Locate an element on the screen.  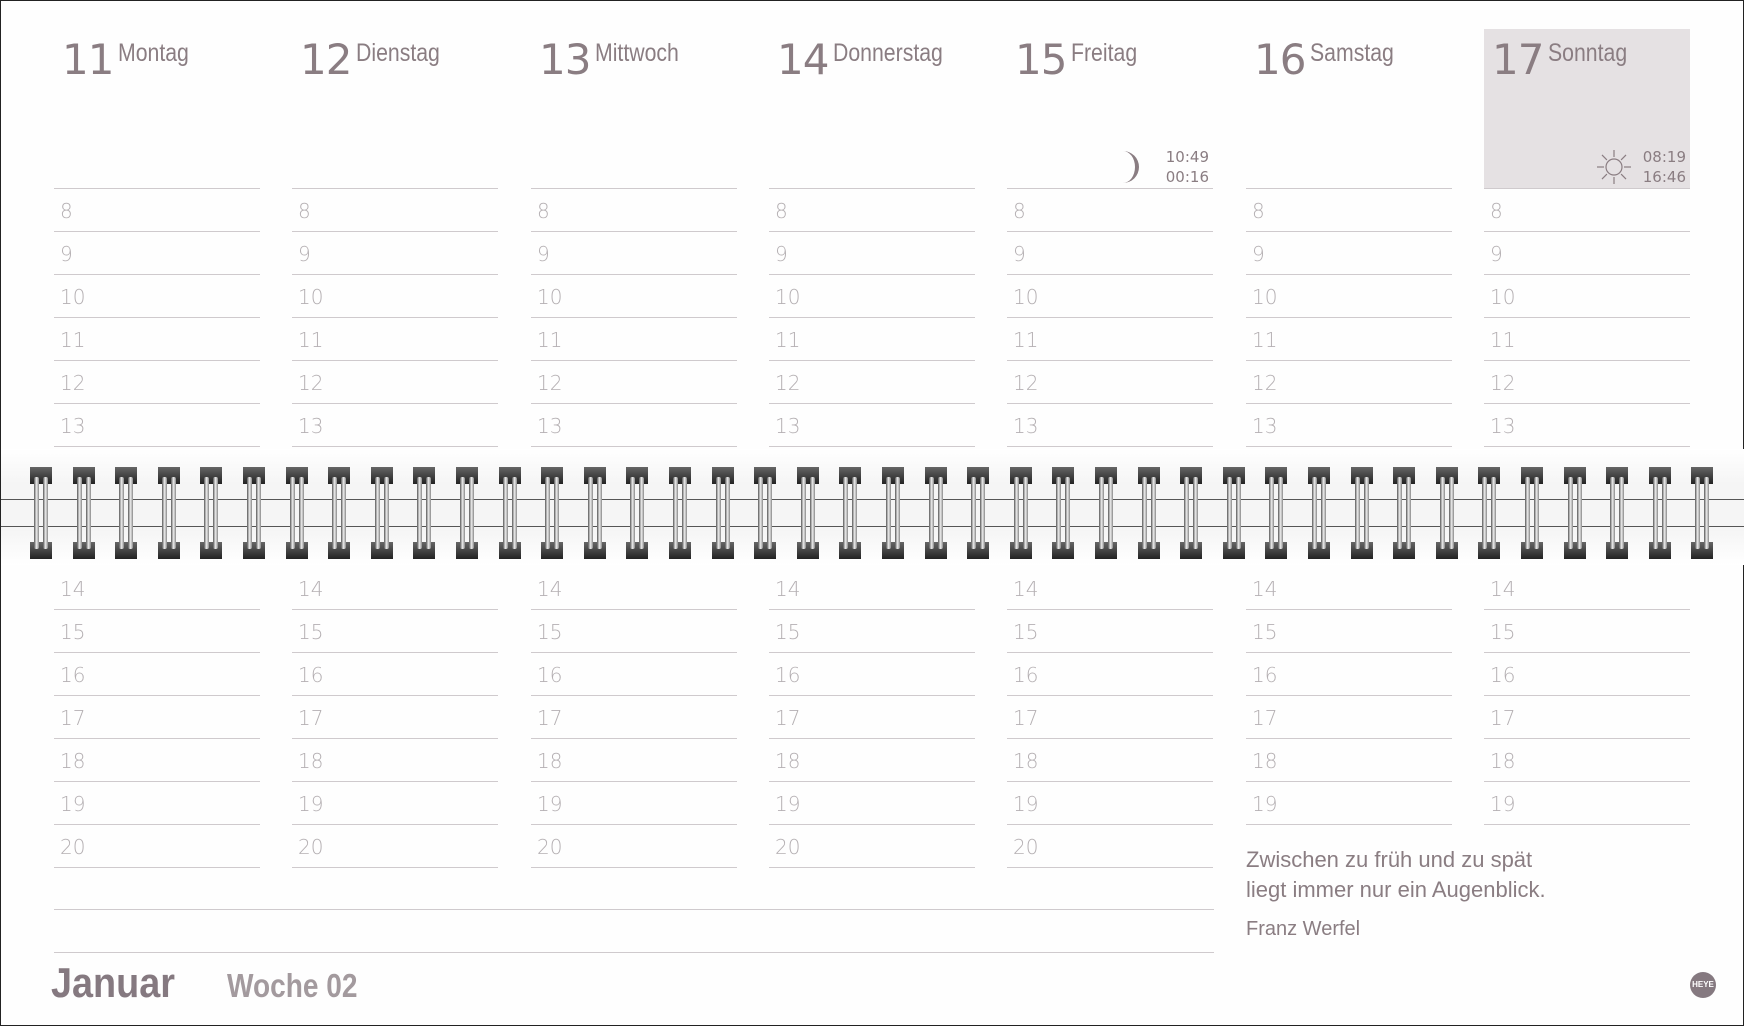
day-name: Samstag is located at coordinates (1352, 53).